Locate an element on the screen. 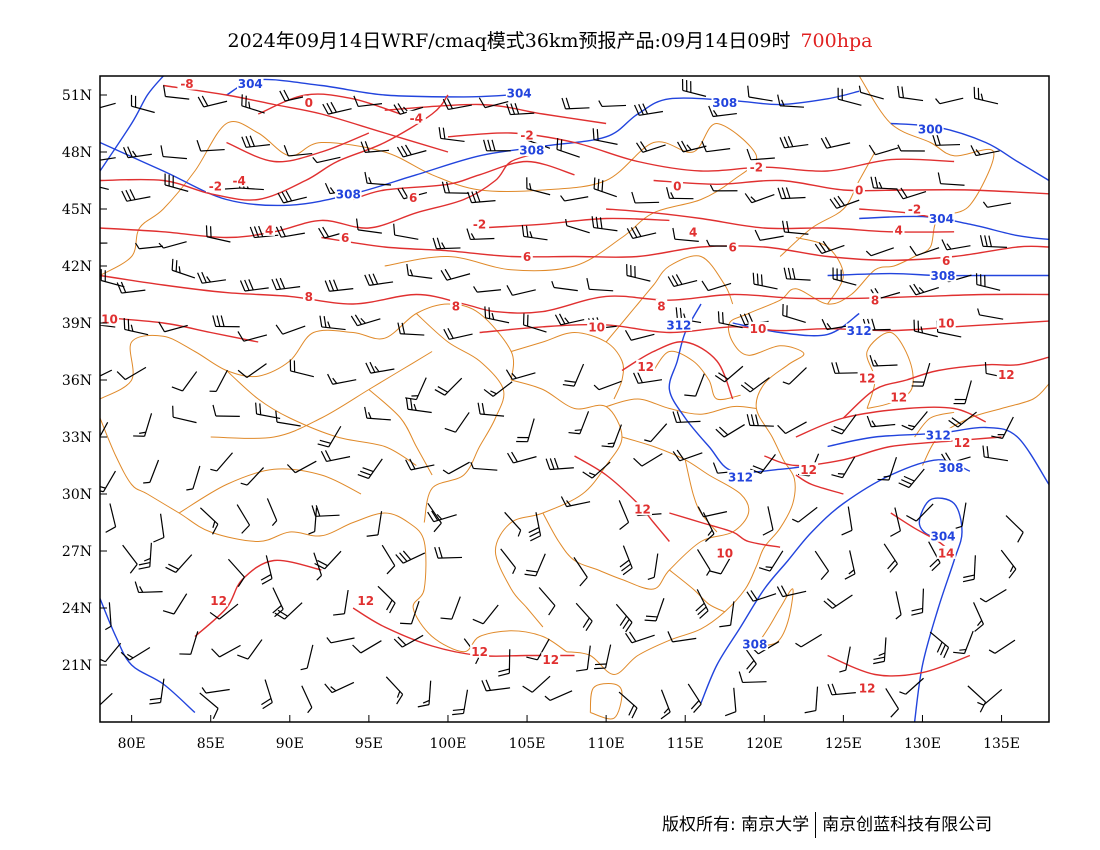  contour-label: 0 is located at coordinates (309, 103).